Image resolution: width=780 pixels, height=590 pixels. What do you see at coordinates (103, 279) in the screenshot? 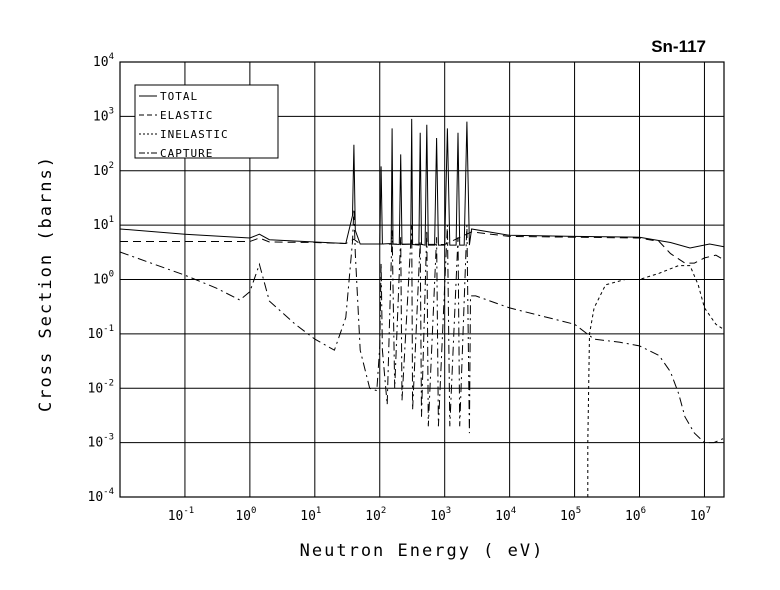
I see `y-tick-label: 10⁰` at bounding box center [103, 279].